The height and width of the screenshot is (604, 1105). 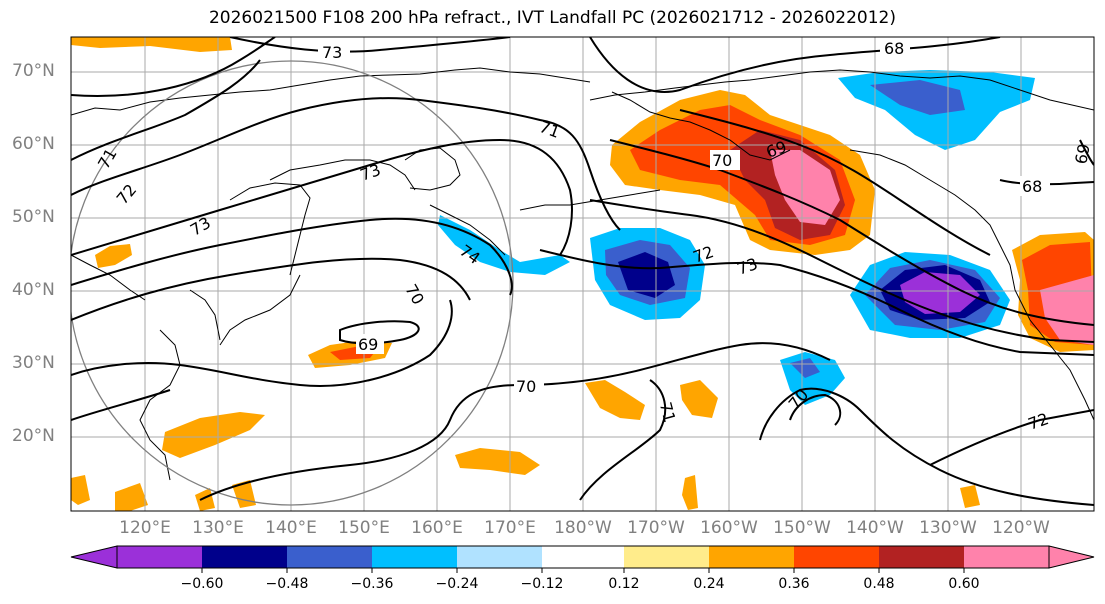 I want to click on shade-hawaii-medblue, so click(x=805, y=368).